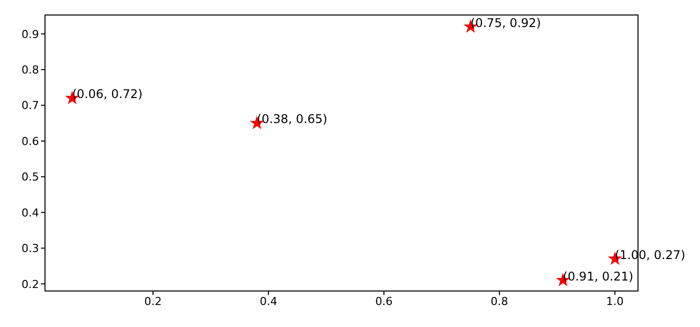 The width and height of the screenshot is (700, 327). I want to click on y-tick-label: 0.9, so click(30, 34).